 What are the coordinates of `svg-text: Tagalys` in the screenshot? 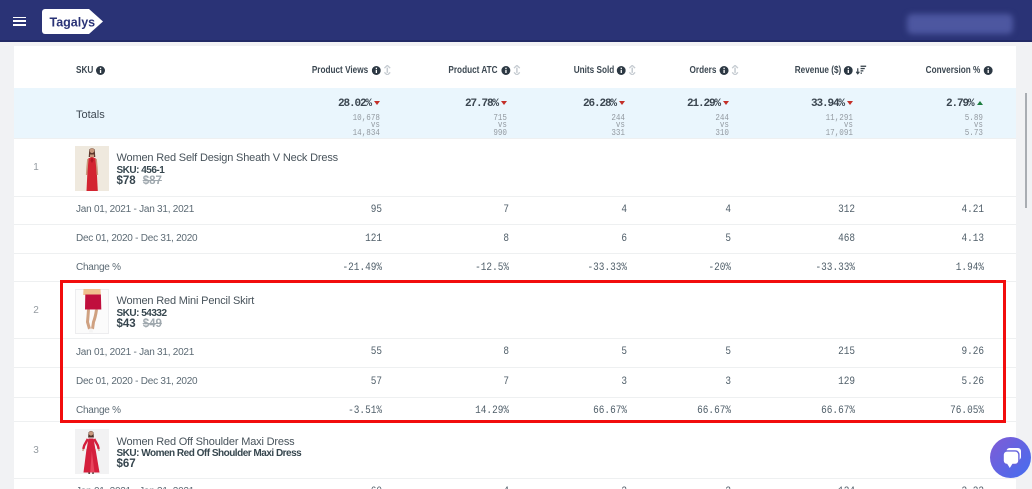 It's located at (73, 22).